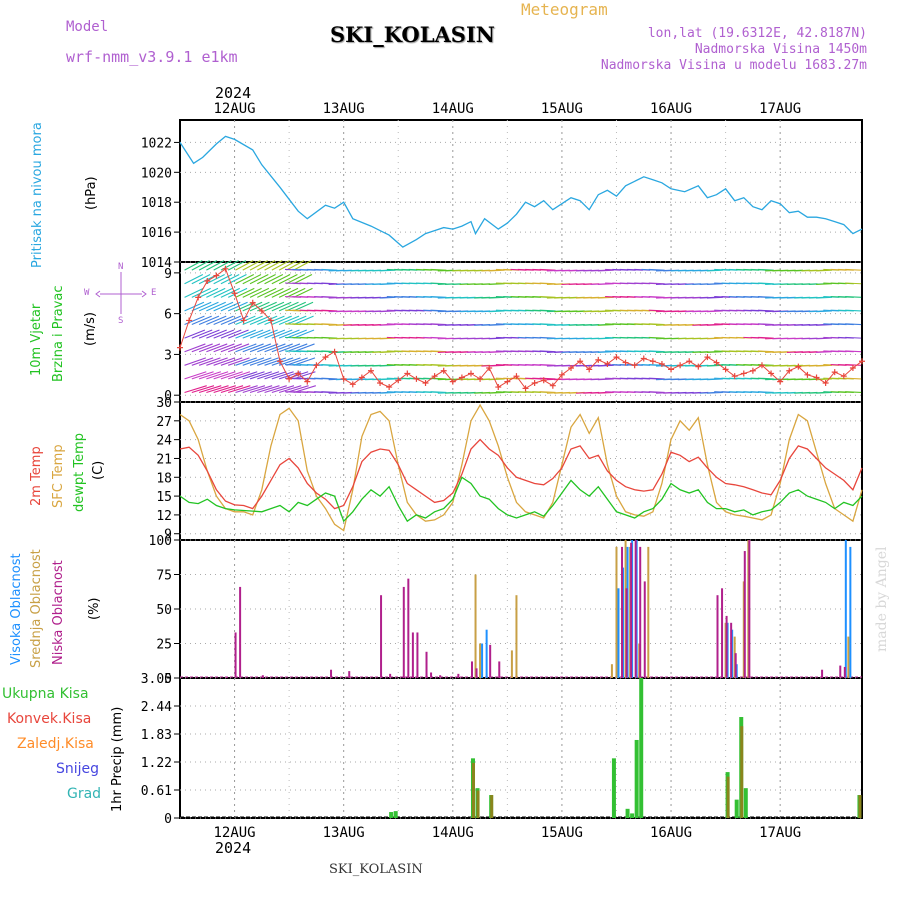 Image resolution: width=900 pixels, height=900 pixels. What do you see at coordinates (168, 355) in the screenshot?
I see `ytick-label-1-1: 3` at bounding box center [168, 355].